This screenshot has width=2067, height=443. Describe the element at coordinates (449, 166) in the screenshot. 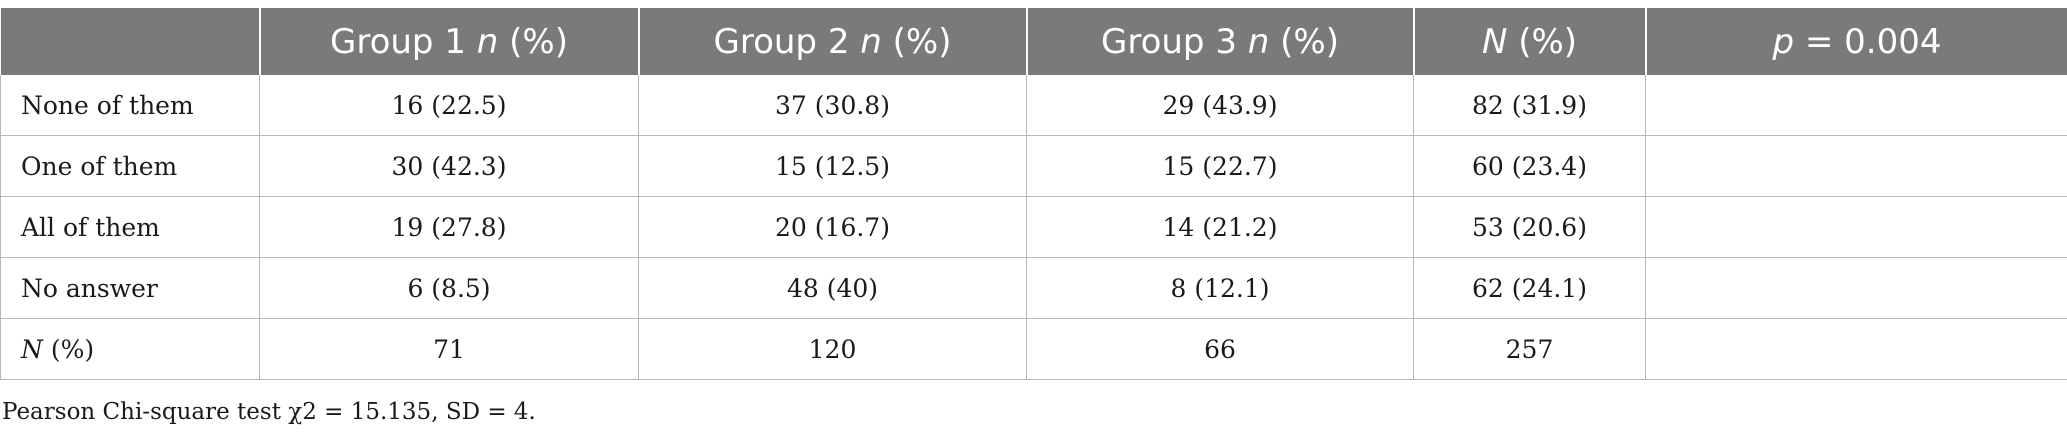

I see `table-cell: 30 (42.3)` at that location.